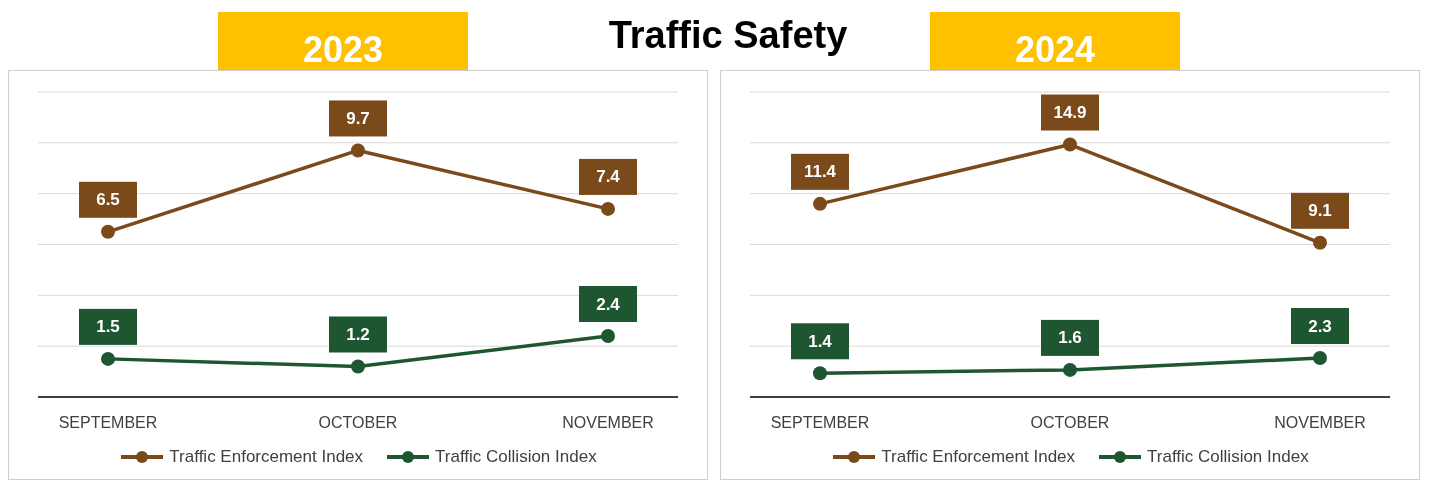  I want to click on data-label: 9.1, so click(1320, 211).